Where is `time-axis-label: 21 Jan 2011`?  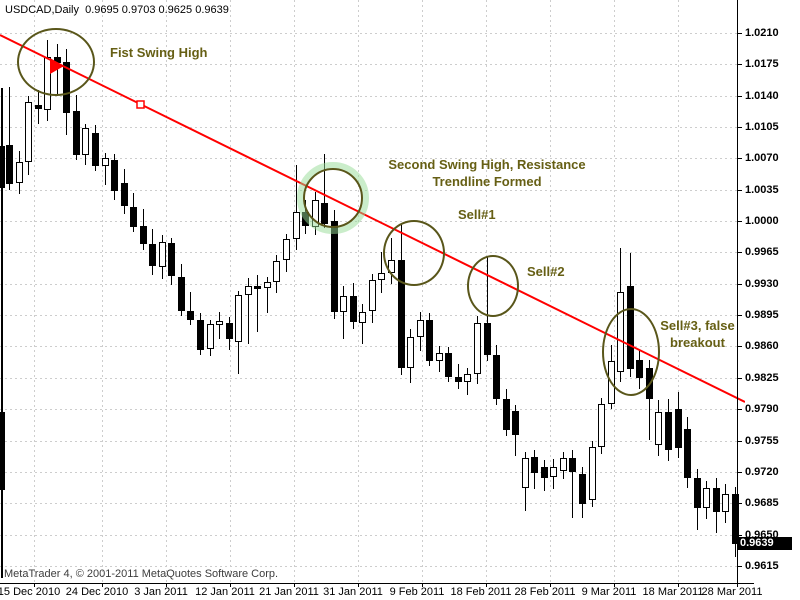
time-axis-label: 21 Jan 2011 is located at coordinates (289, 592).